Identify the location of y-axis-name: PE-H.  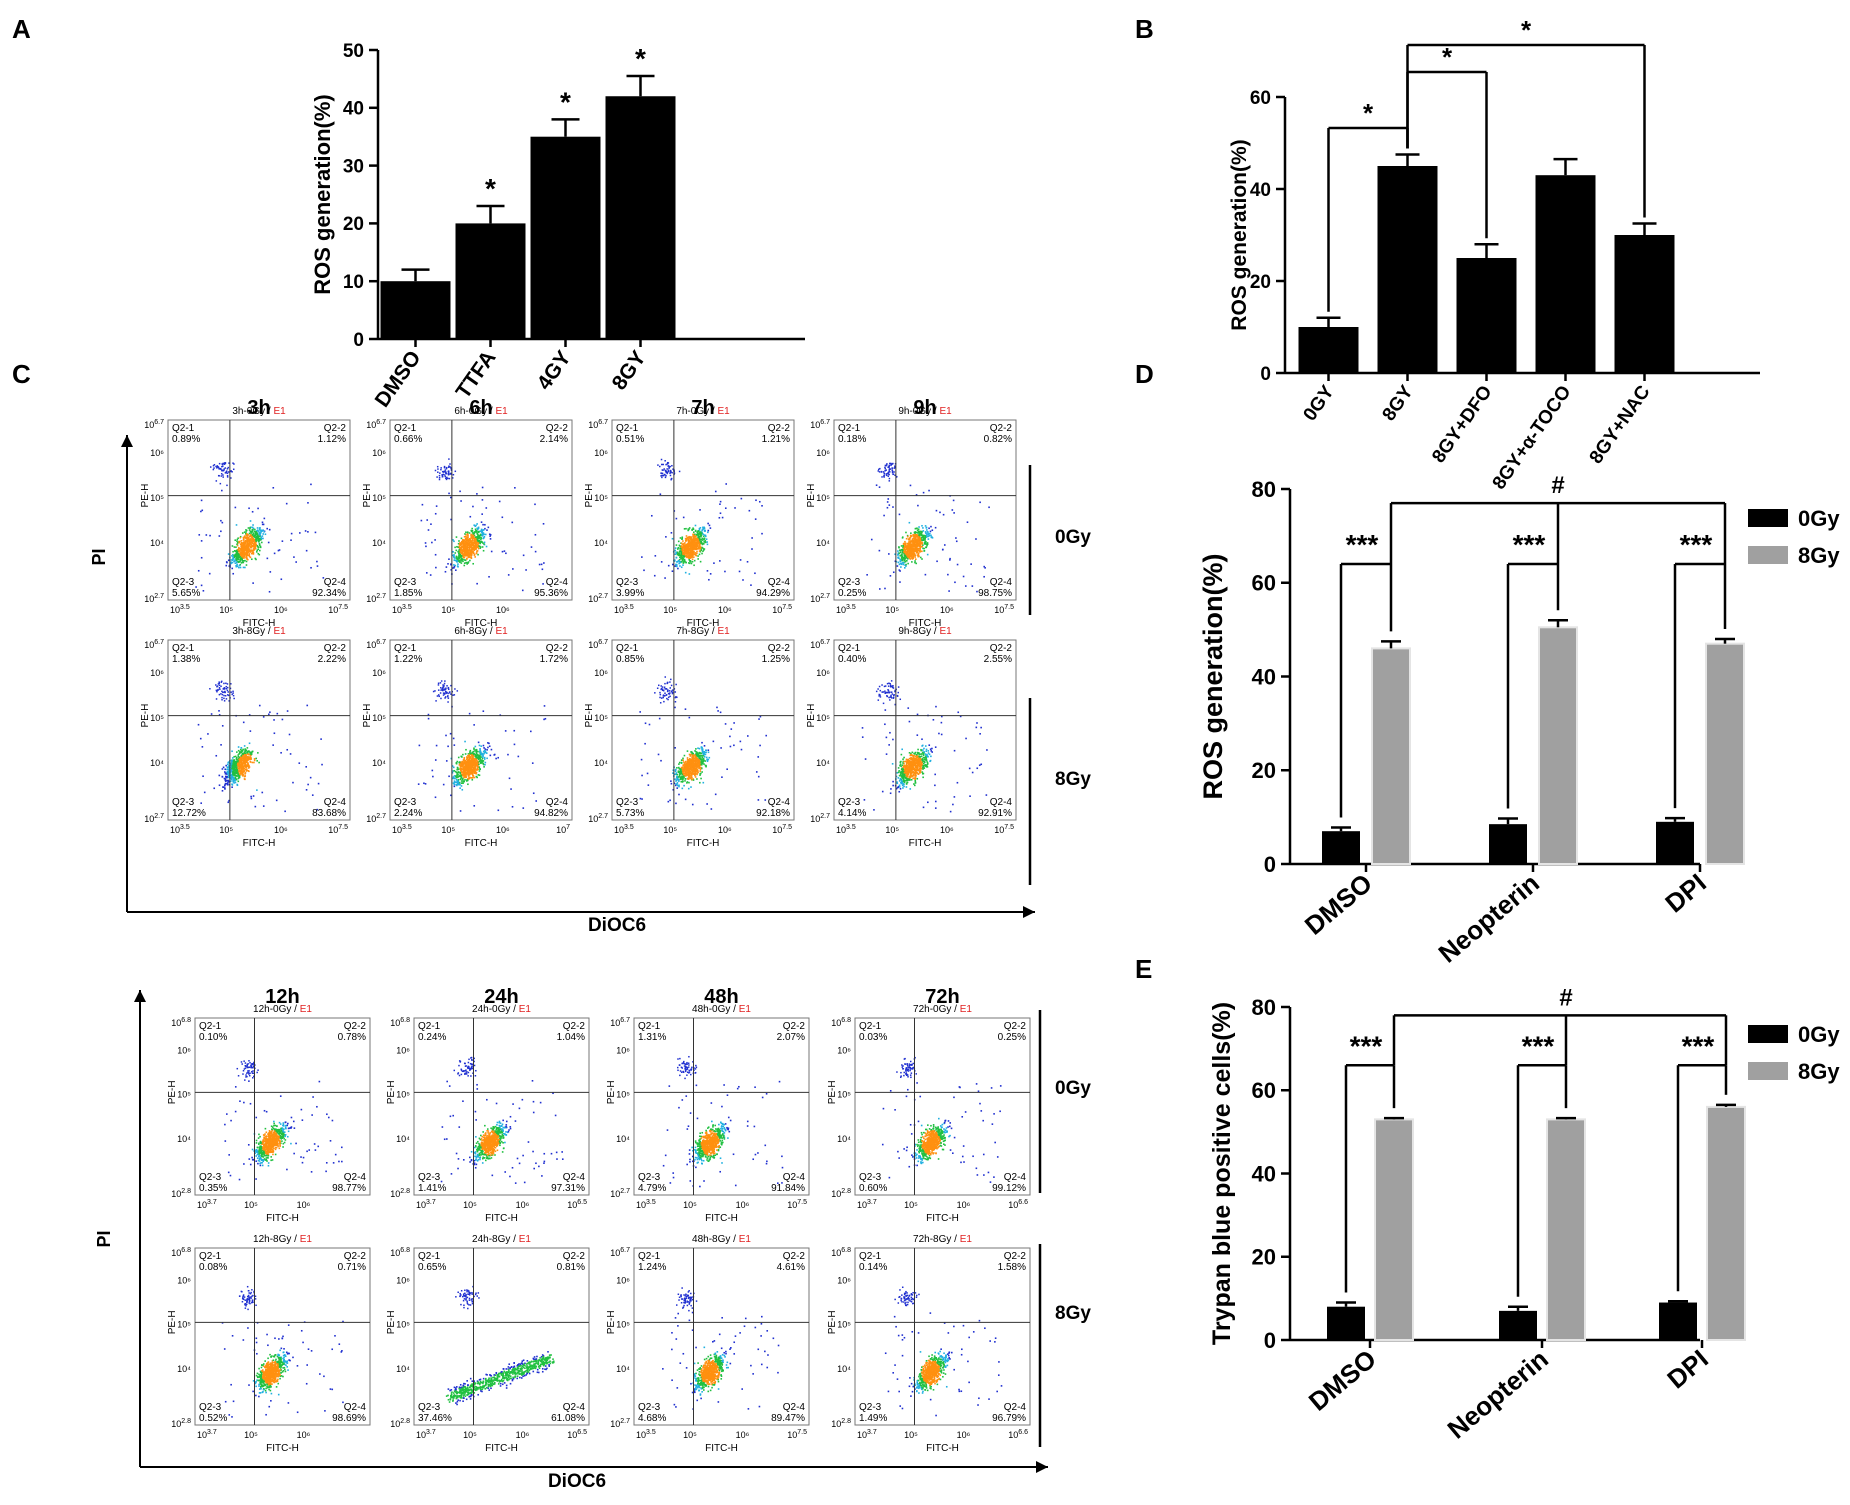
(145, 716).